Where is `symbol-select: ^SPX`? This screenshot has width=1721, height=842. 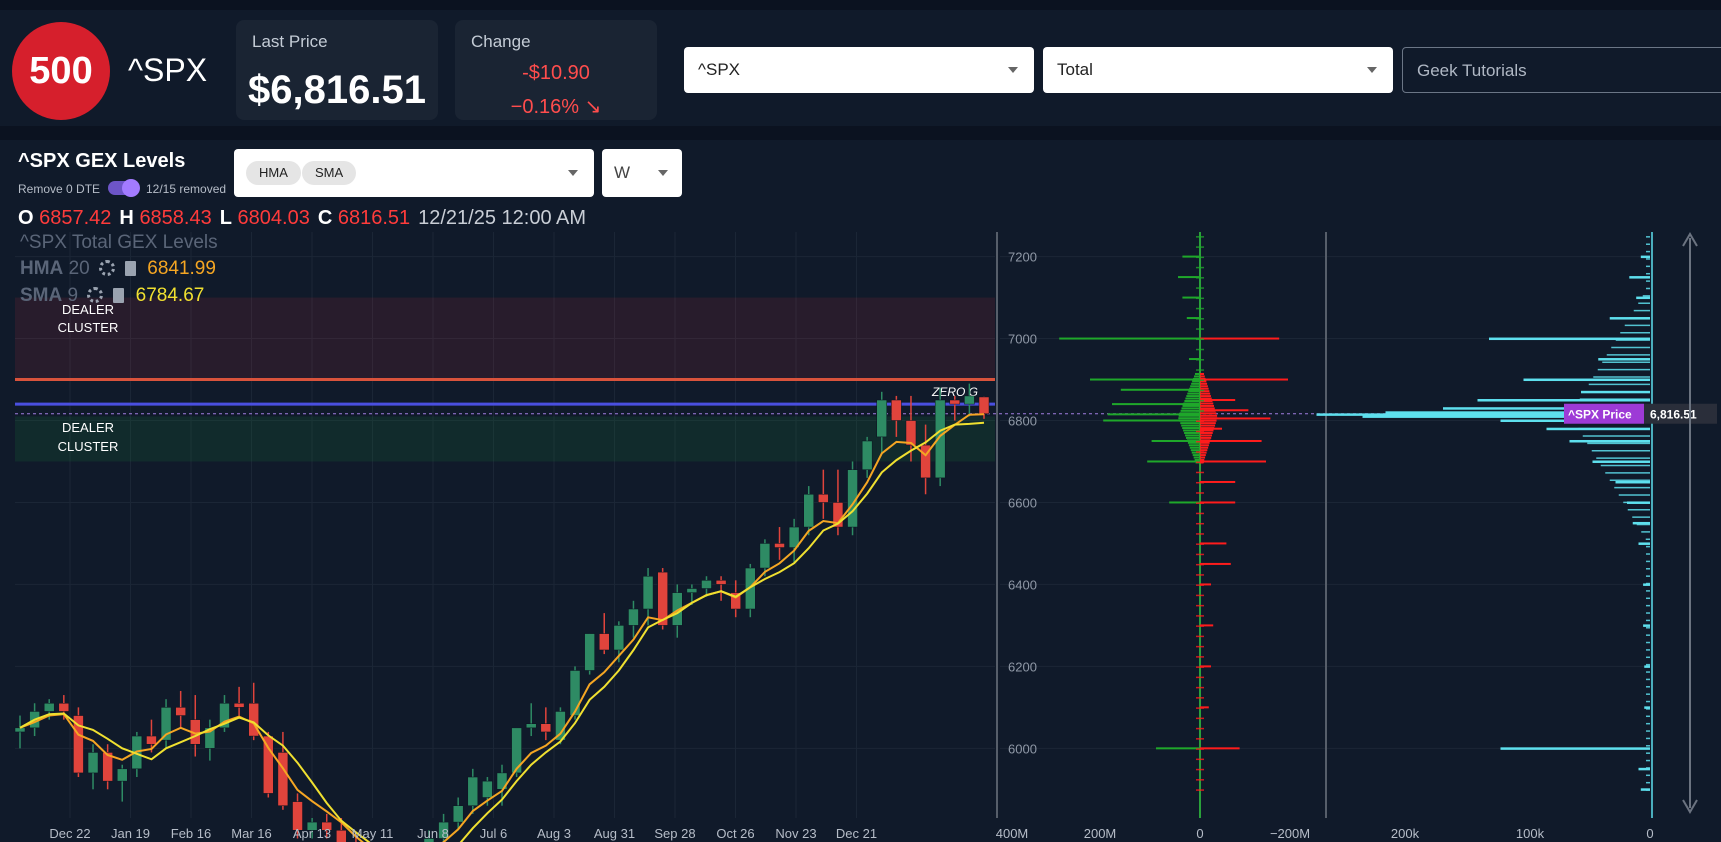
symbol-select: ^SPX is located at coordinates (859, 70).